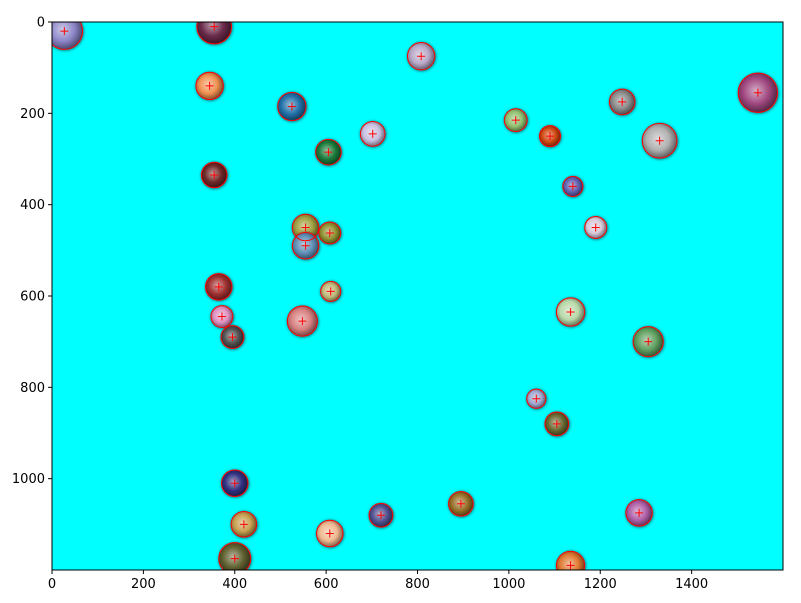  What do you see at coordinates (32, 388) in the screenshot?
I see `y-tick-label: 800` at bounding box center [32, 388].